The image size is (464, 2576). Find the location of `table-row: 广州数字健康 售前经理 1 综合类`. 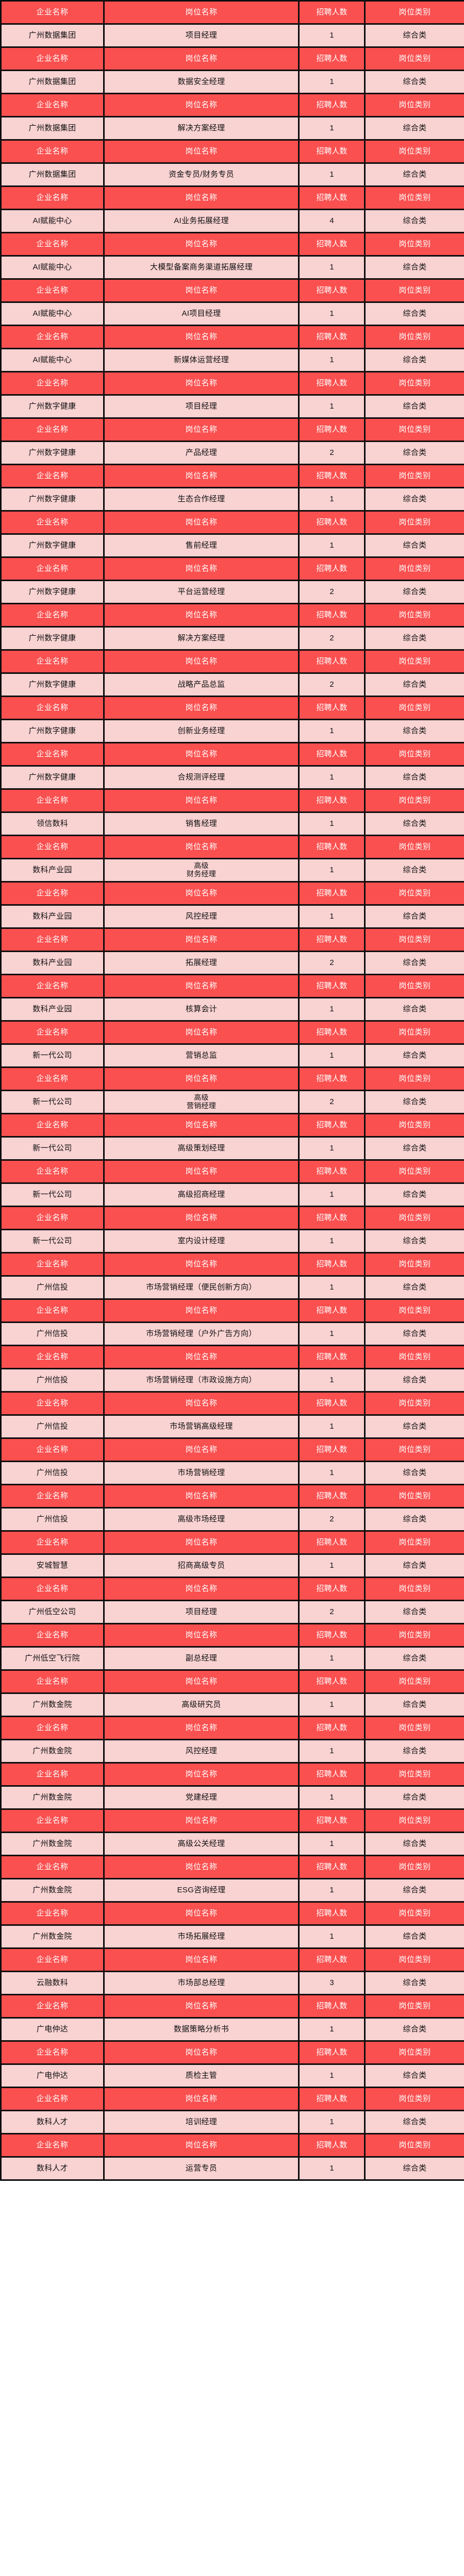

table-row: 广州数字健康 售前经理 1 综合类 is located at coordinates (232, 545).